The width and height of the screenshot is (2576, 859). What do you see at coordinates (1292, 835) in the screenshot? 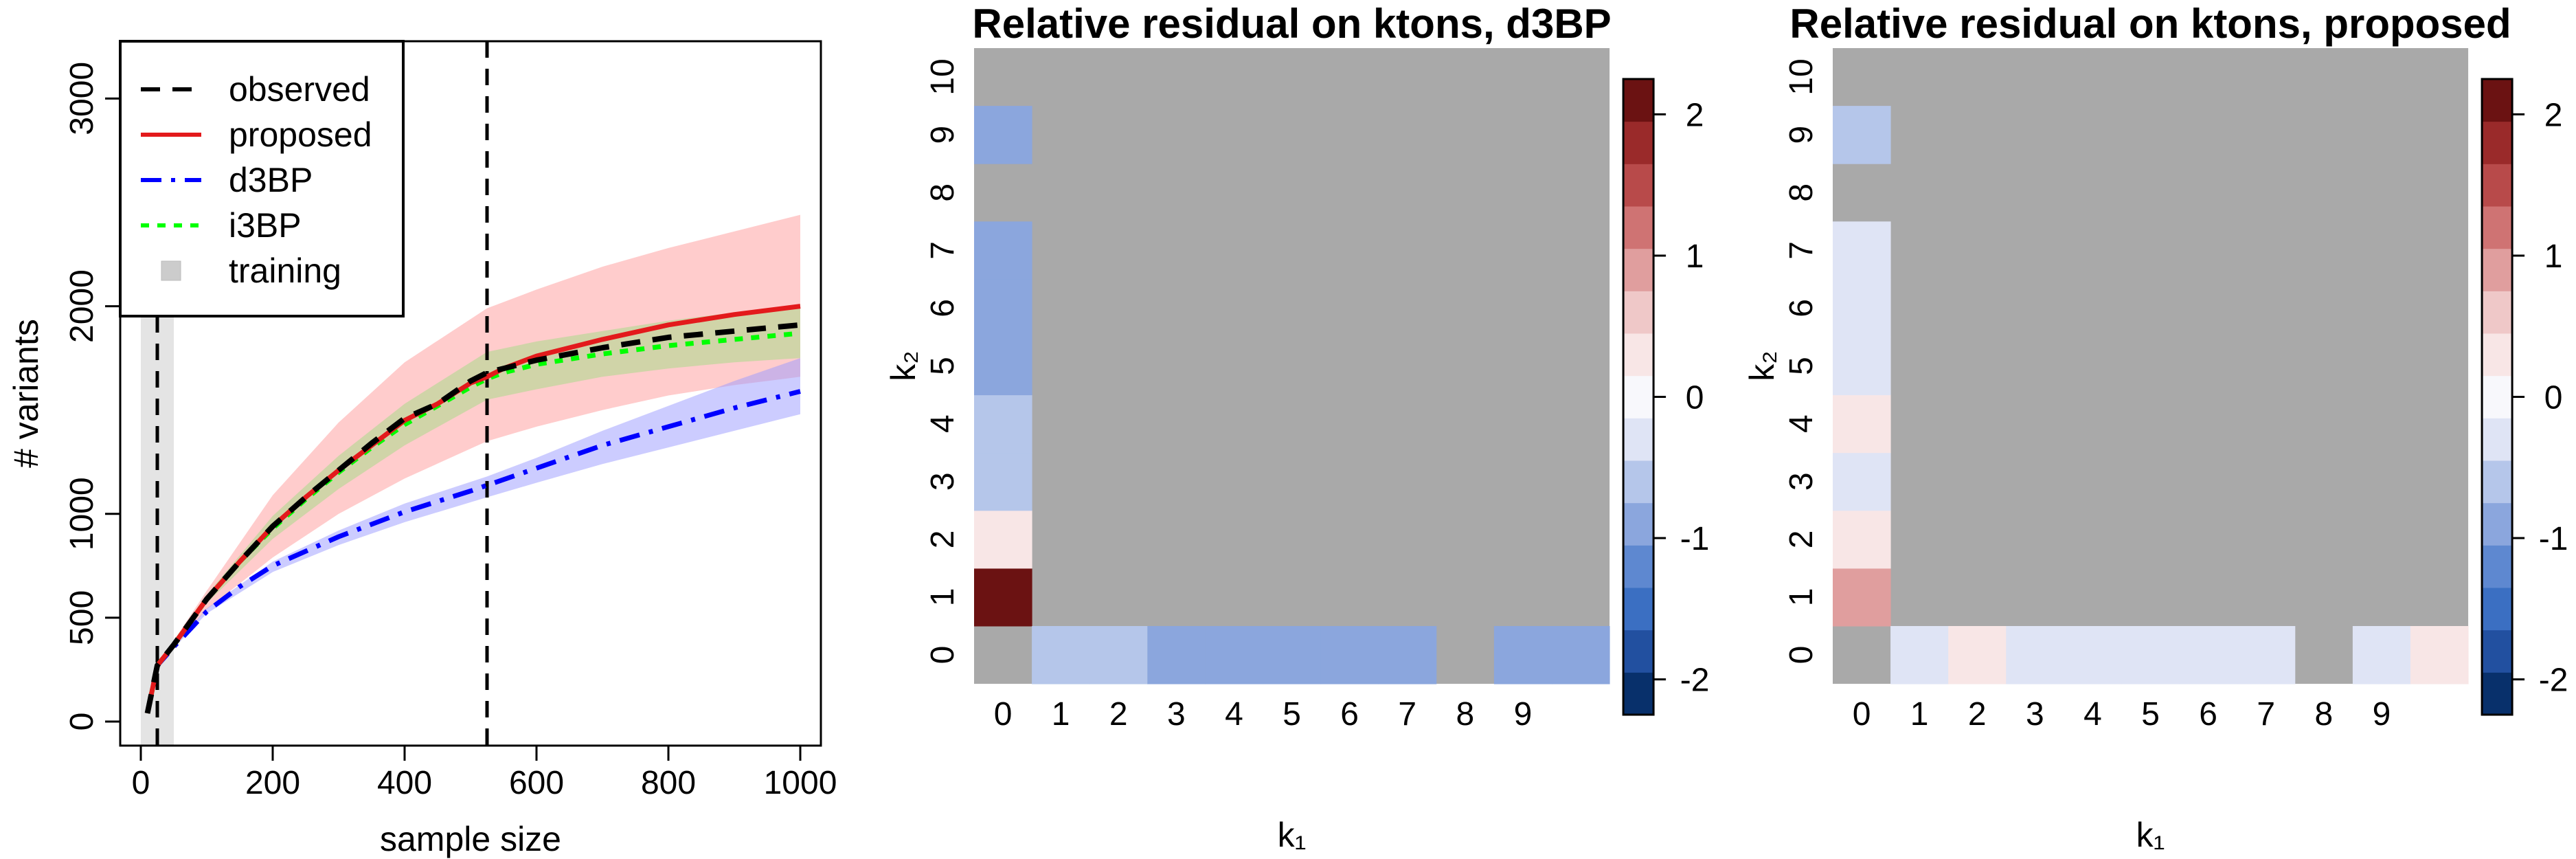
I see `x-axis-title: k₁` at bounding box center [1292, 835].